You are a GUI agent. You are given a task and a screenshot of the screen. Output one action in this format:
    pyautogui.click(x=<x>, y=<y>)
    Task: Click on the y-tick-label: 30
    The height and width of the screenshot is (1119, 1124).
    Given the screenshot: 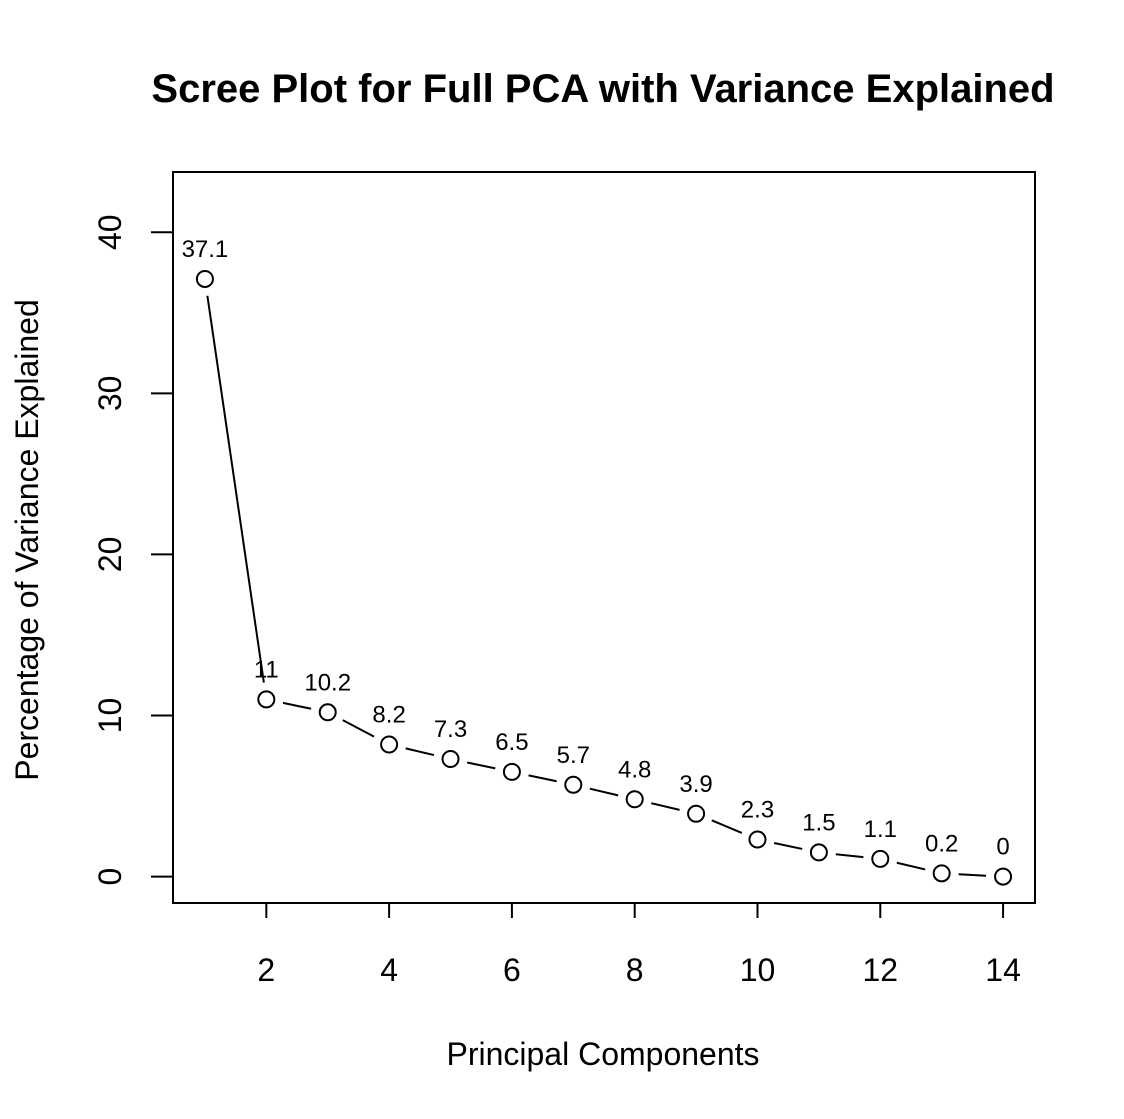 What is the action you would take?
    pyautogui.click(x=110, y=394)
    